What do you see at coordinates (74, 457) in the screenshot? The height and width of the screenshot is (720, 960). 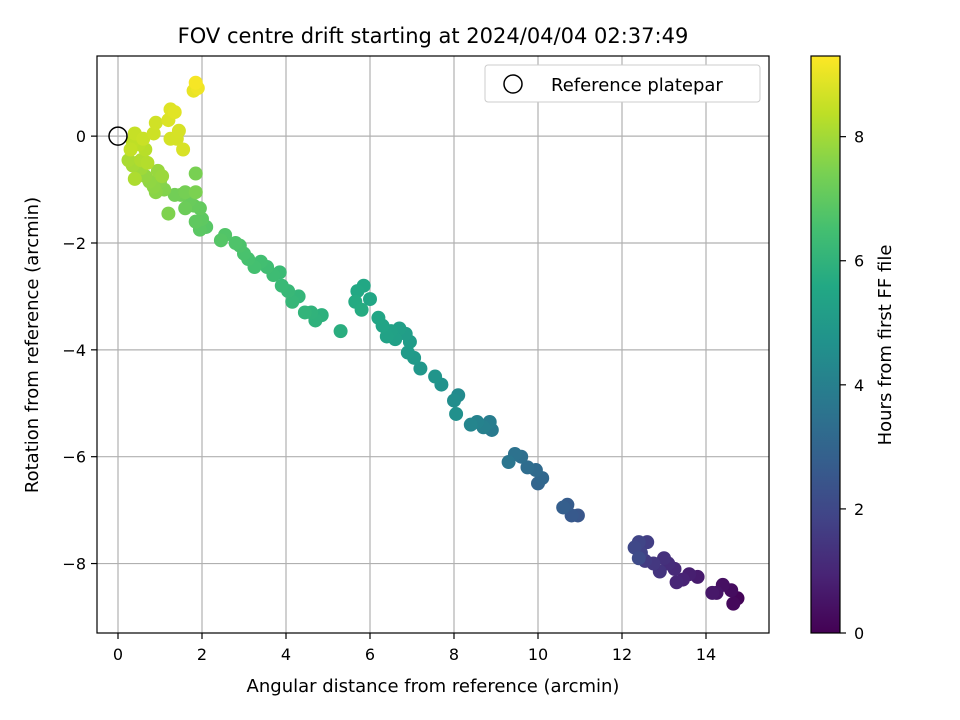 I see `y-tick-label: −6` at bounding box center [74, 457].